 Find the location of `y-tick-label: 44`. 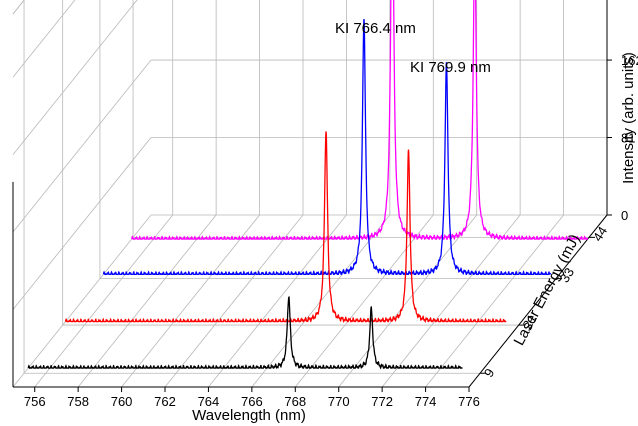

y-tick-label: 44 is located at coordinates (600, 234).